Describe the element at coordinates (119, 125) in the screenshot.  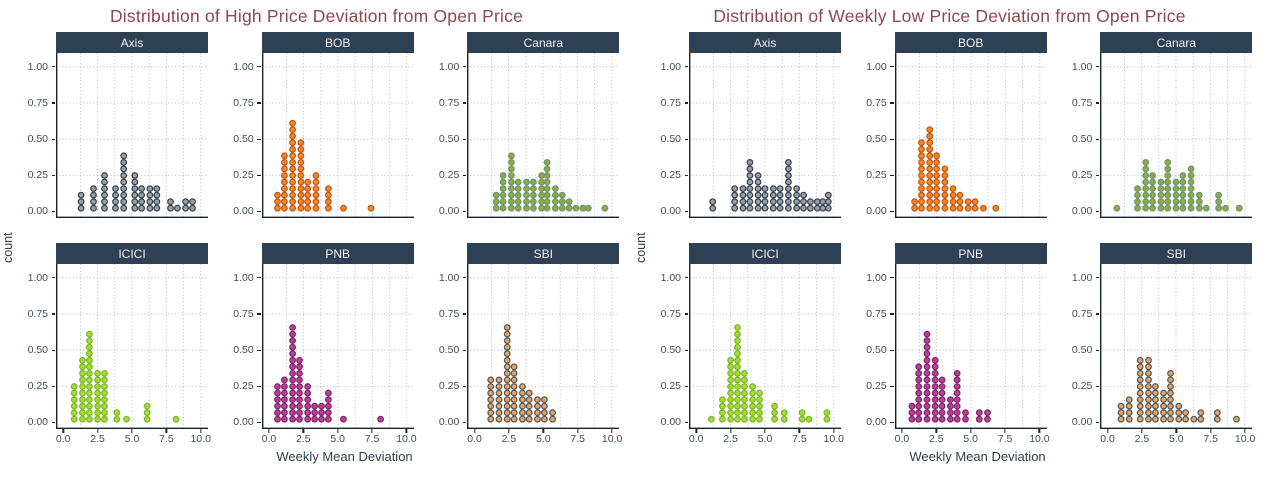
I see `facet-axis: Axis 1.00 0.75 0.50 0.25 0.00` at that location.